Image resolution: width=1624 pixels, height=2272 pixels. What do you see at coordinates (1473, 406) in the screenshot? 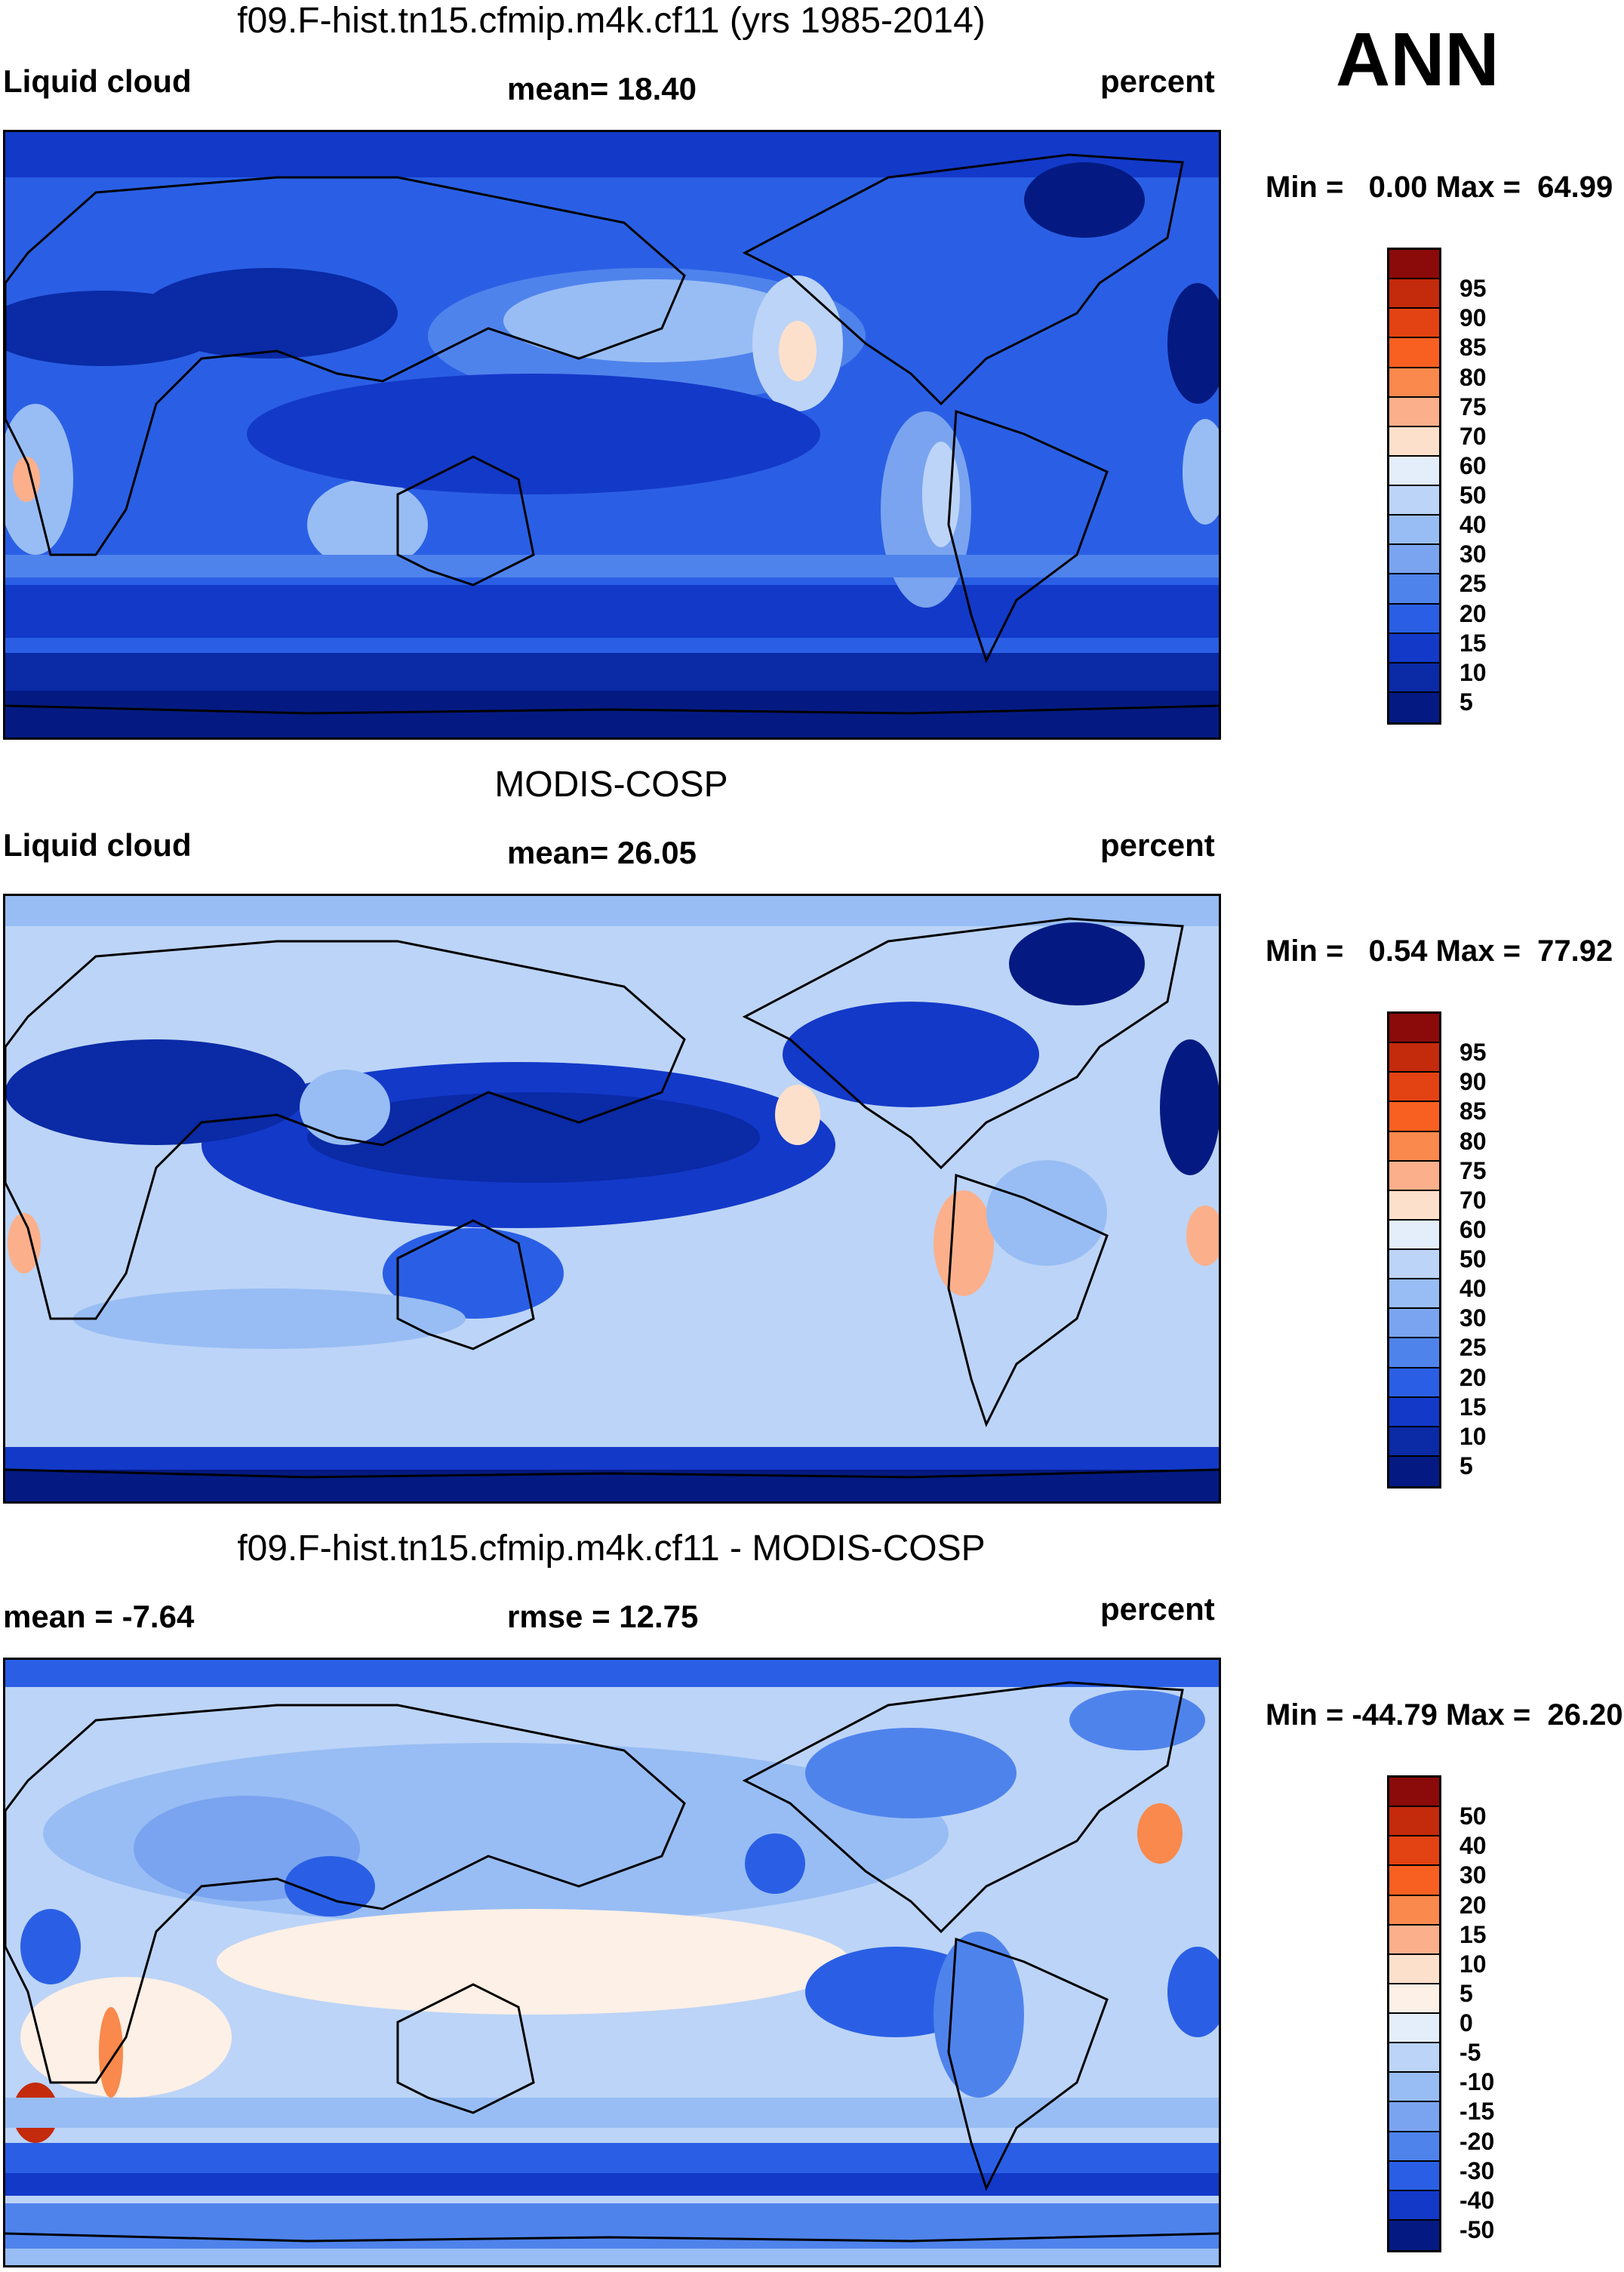
I see `colorbar-tick-label: 75` at bounding box center [1473, 406].